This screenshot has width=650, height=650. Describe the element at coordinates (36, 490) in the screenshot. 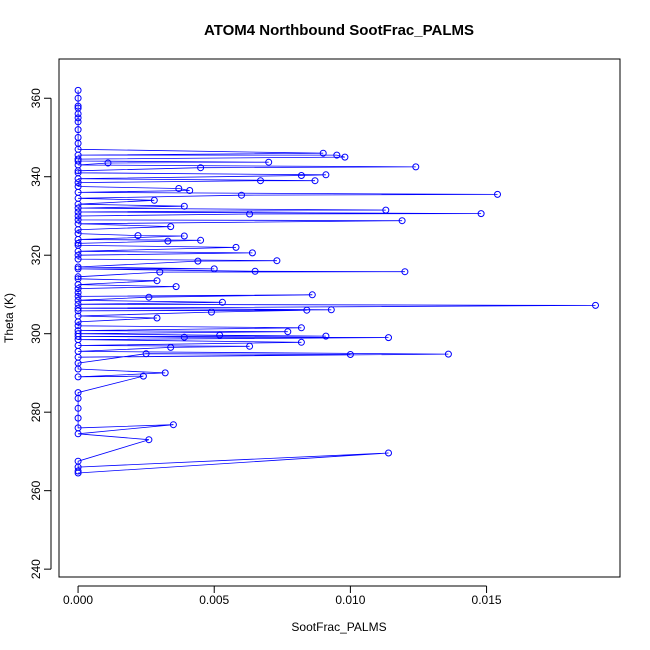

I see `y-tick-label: 260` at that location.